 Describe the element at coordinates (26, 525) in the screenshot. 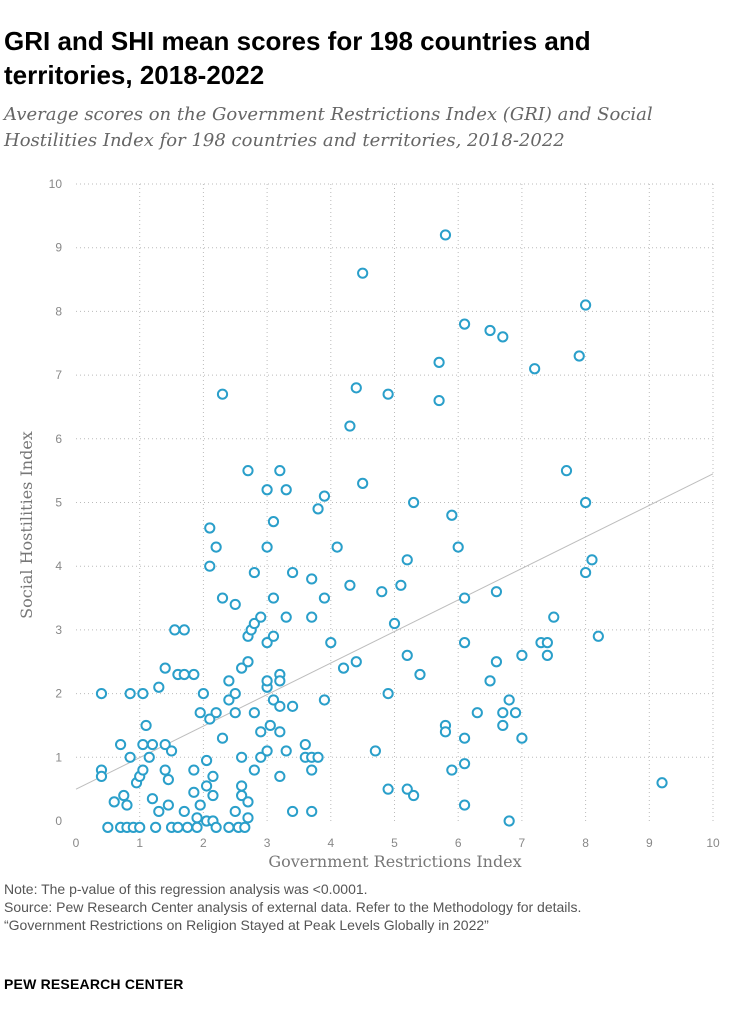

I see `y-axis-label: Social Hostilities Index` at that location.